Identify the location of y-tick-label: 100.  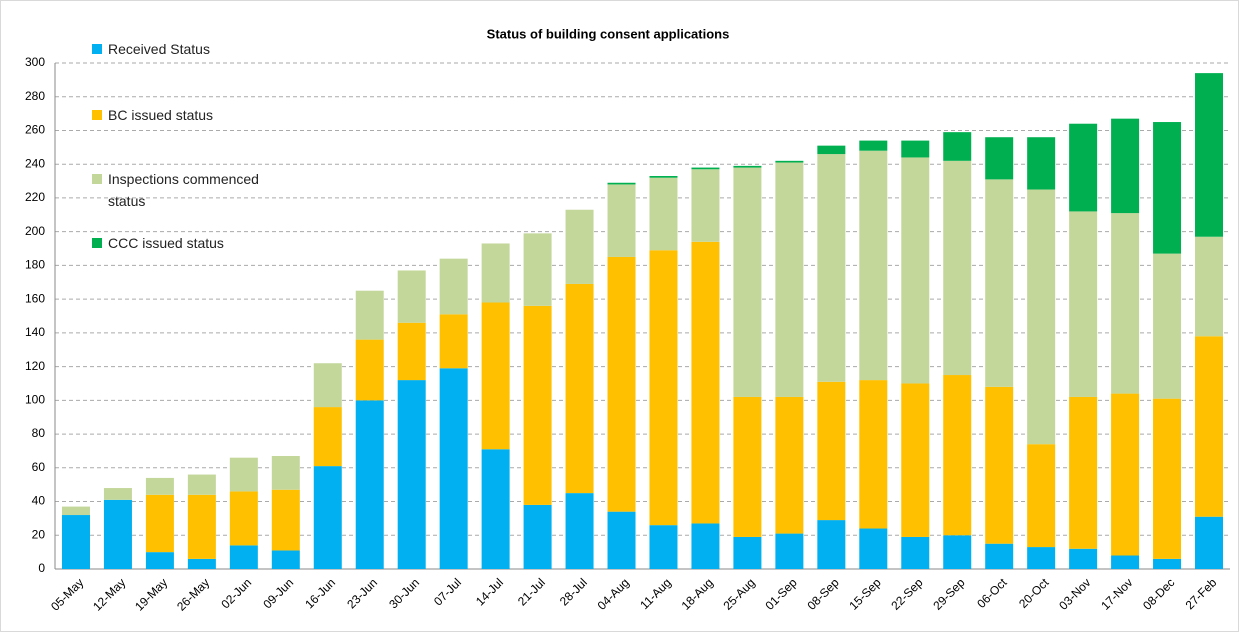
(35, 400).